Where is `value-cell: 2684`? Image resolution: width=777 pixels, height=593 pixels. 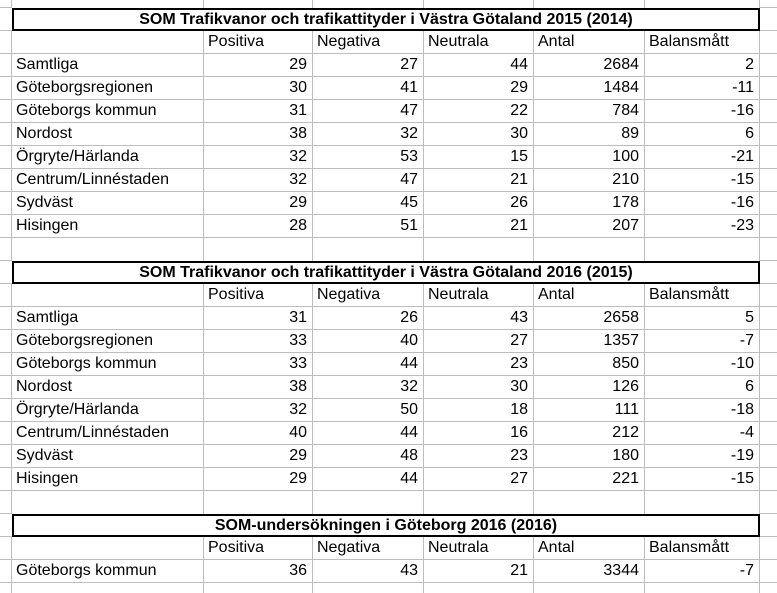 value-cell: 2684 is located at coordinates (589, 65).